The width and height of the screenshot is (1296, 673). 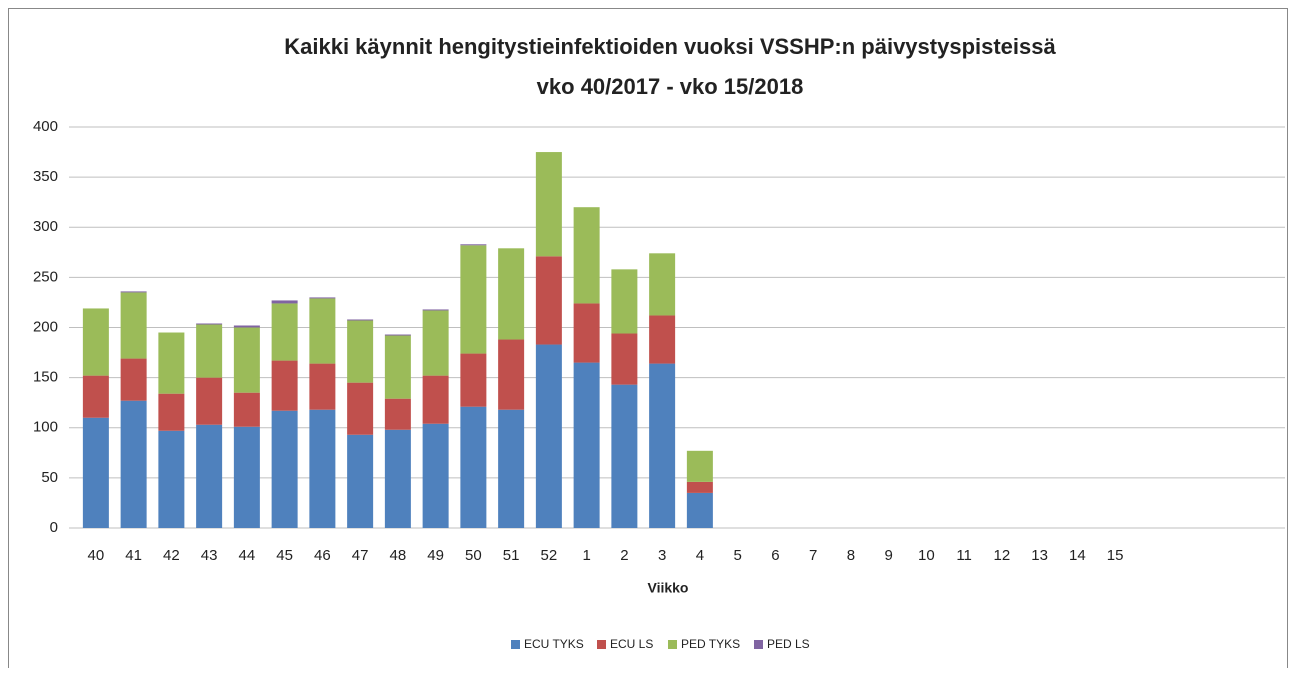 I want to click on x-tick-label: 48, so click(x=398, y=555).